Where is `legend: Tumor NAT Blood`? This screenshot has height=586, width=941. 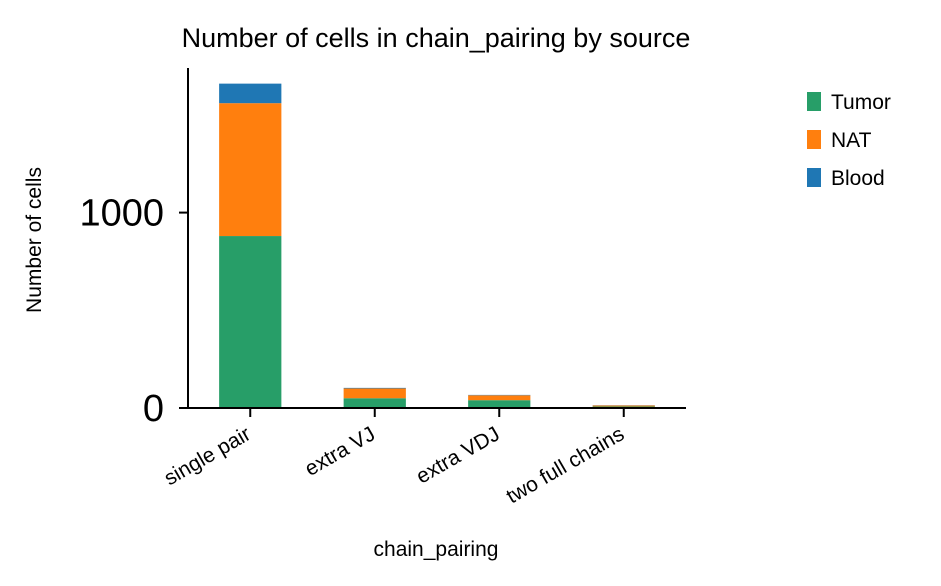
legend: Tumor NAT Blood is located at coordinates (849, 140).